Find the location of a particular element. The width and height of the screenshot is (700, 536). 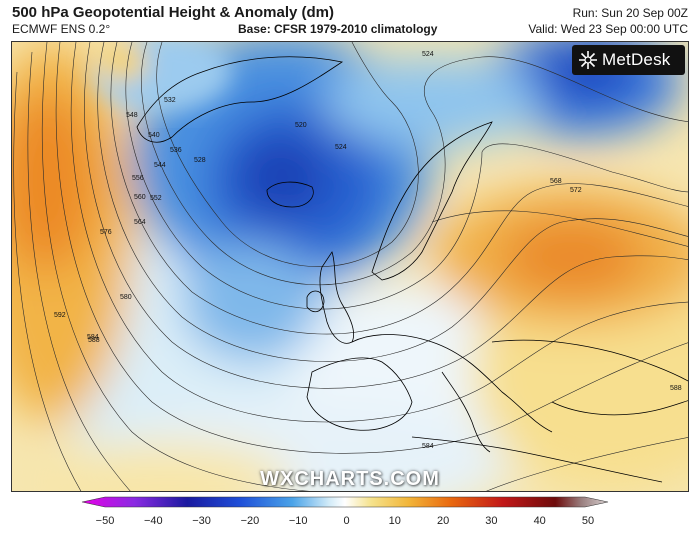

colorbar-tick-label: 50 is located at coordinates (588, 521).